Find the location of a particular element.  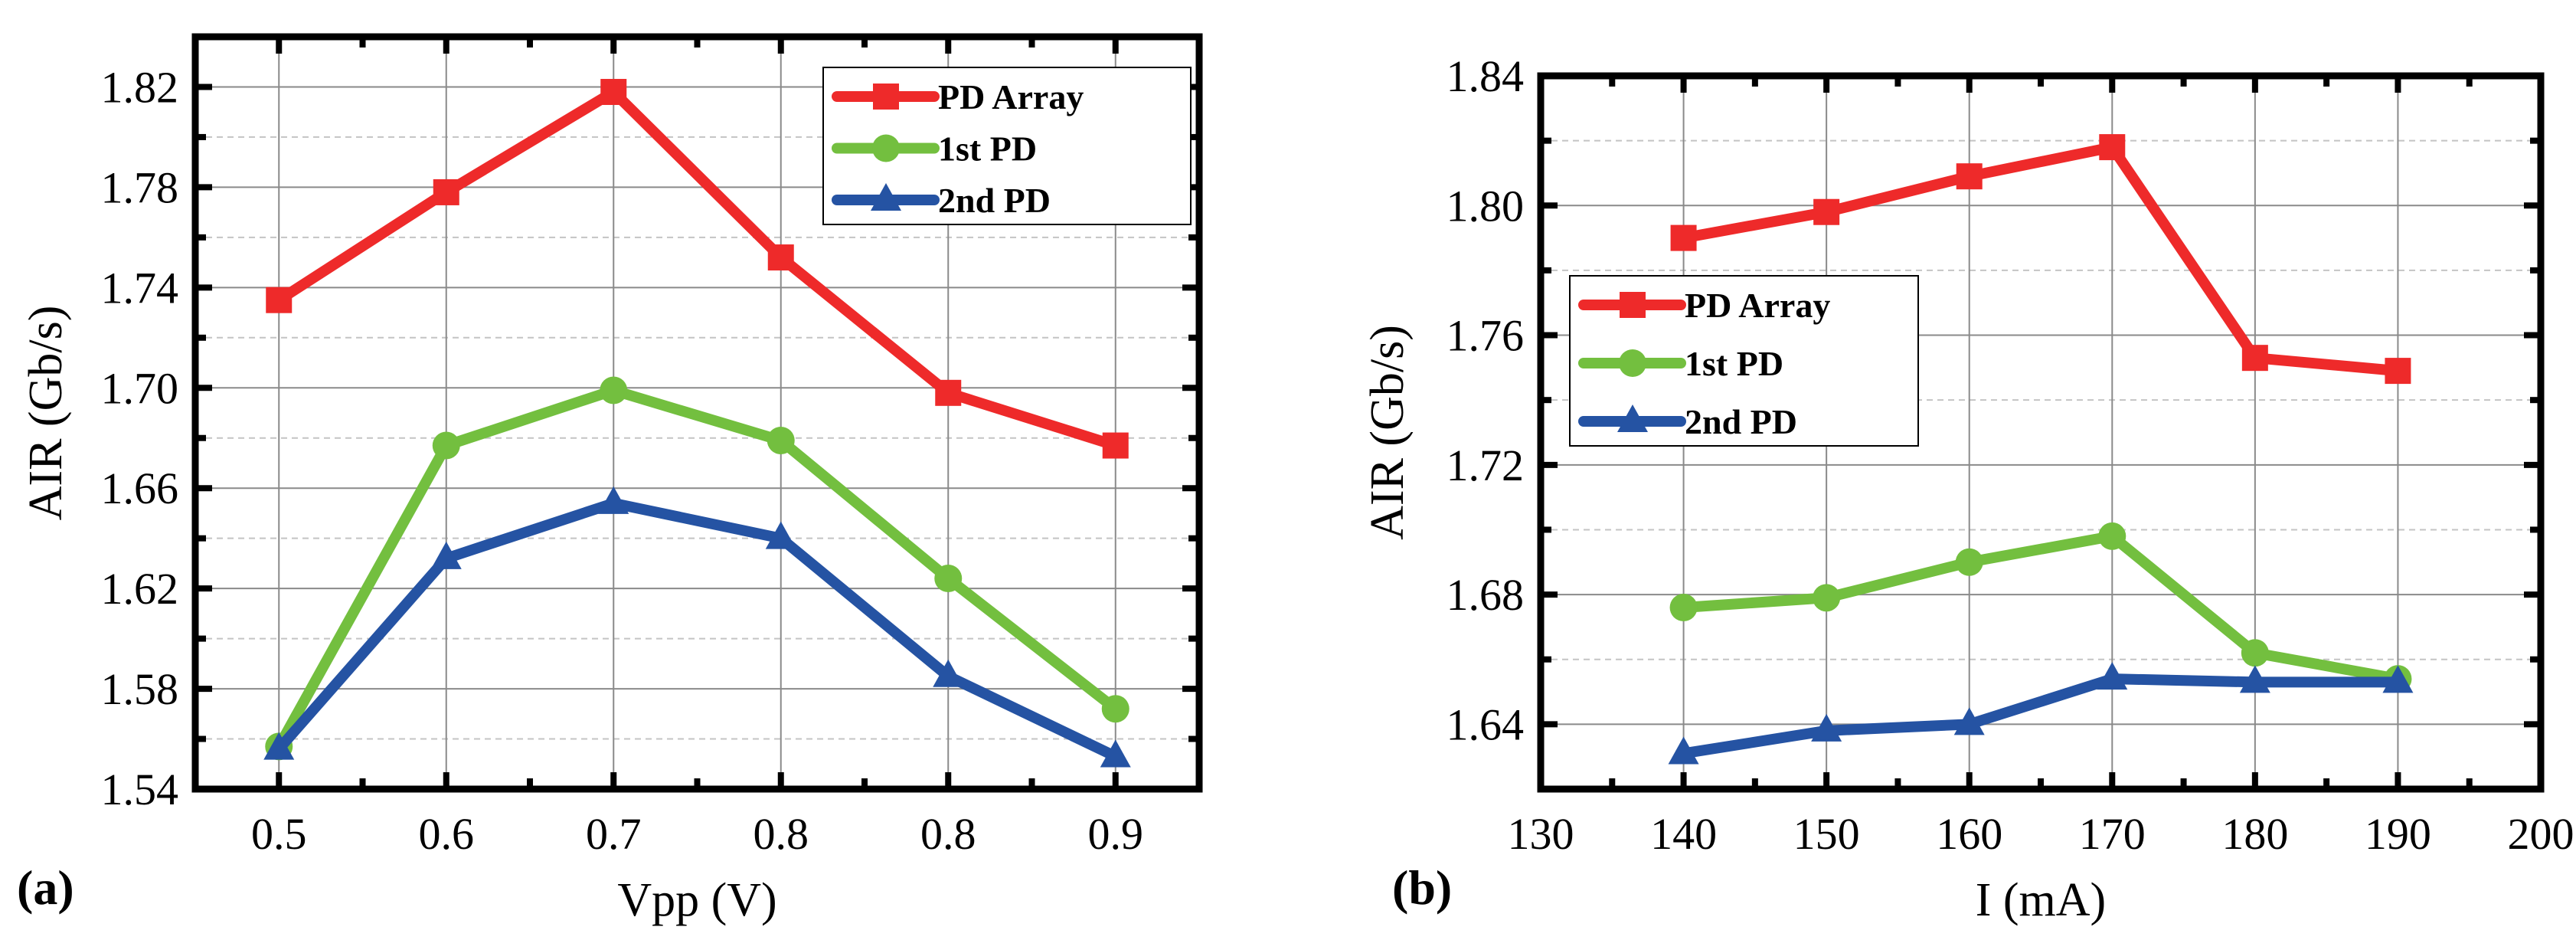

y-tick-label: 1.66 is located at coordinates (140, 488).